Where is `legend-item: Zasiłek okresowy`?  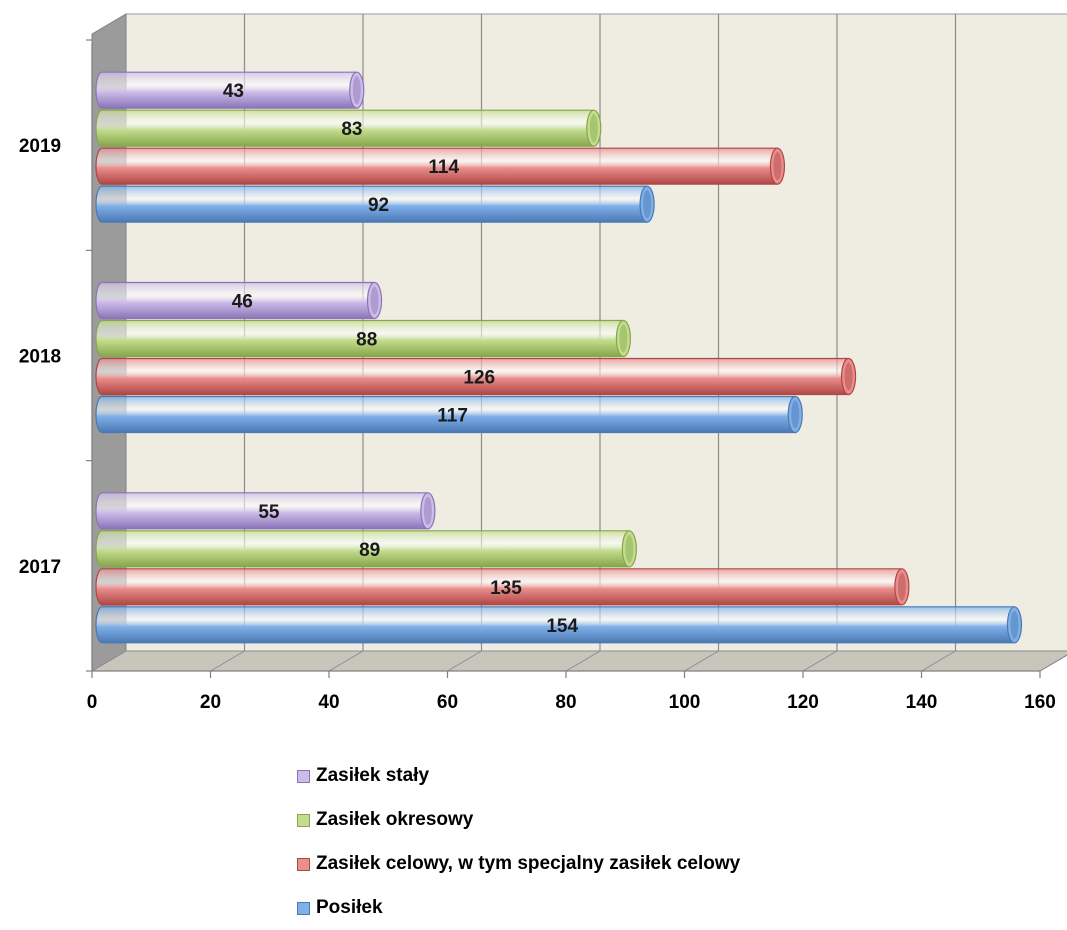 legend-item: Zasiłek okresowy is located at coordinates (518, 820).